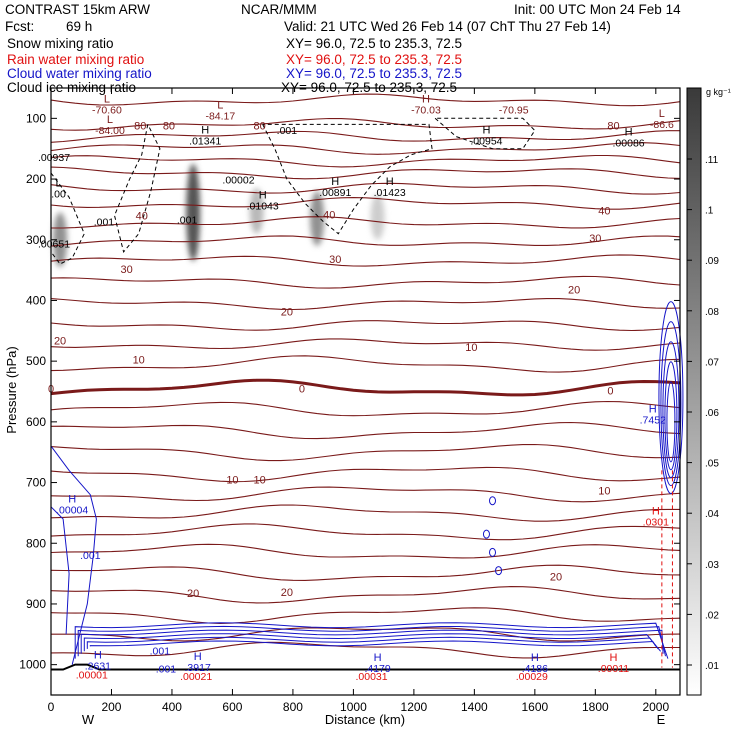 The image size is (740, 740). I want to click on colorbar-tick-label: .03, so click(712, 565).